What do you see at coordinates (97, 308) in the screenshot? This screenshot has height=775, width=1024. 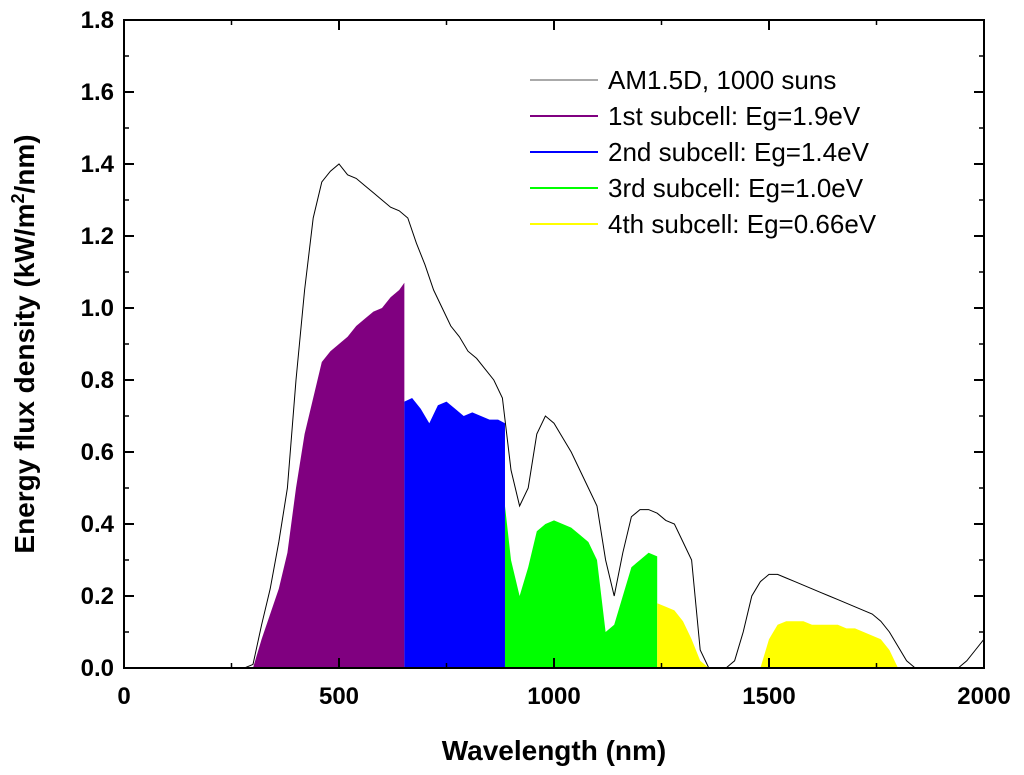 I see `y-tick-label: 1.0` at bounding box center [97, 308].